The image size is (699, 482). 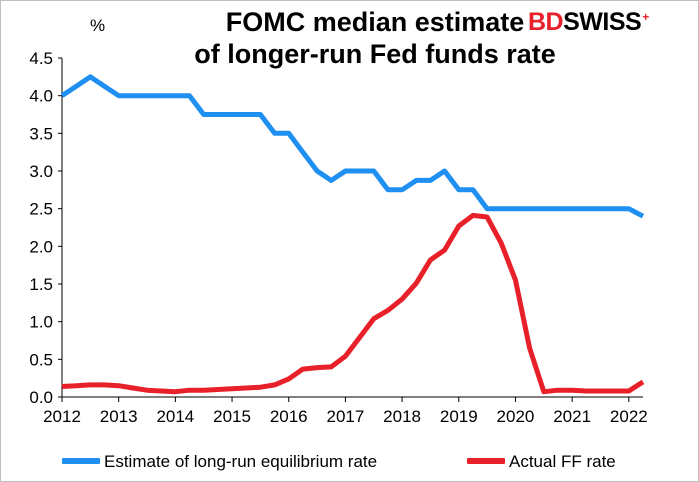 What do you see at coordinates (81, 460) in the screenshot?
I see `legend-swatch-estimate` at bounding box center [81, 460].